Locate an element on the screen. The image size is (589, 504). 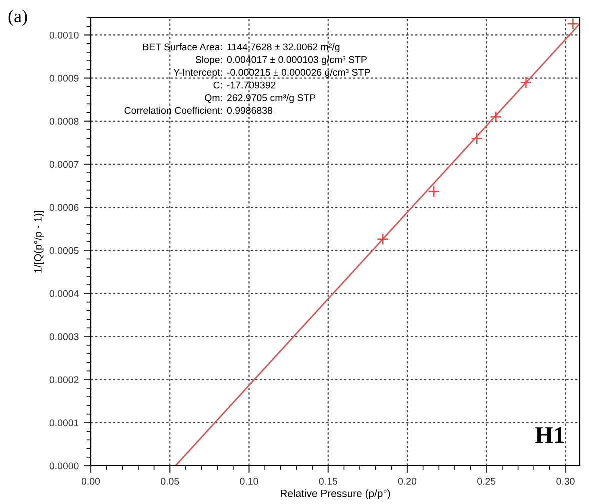
y-tick-label: 0.0008 is located at coordinates (64, 122).